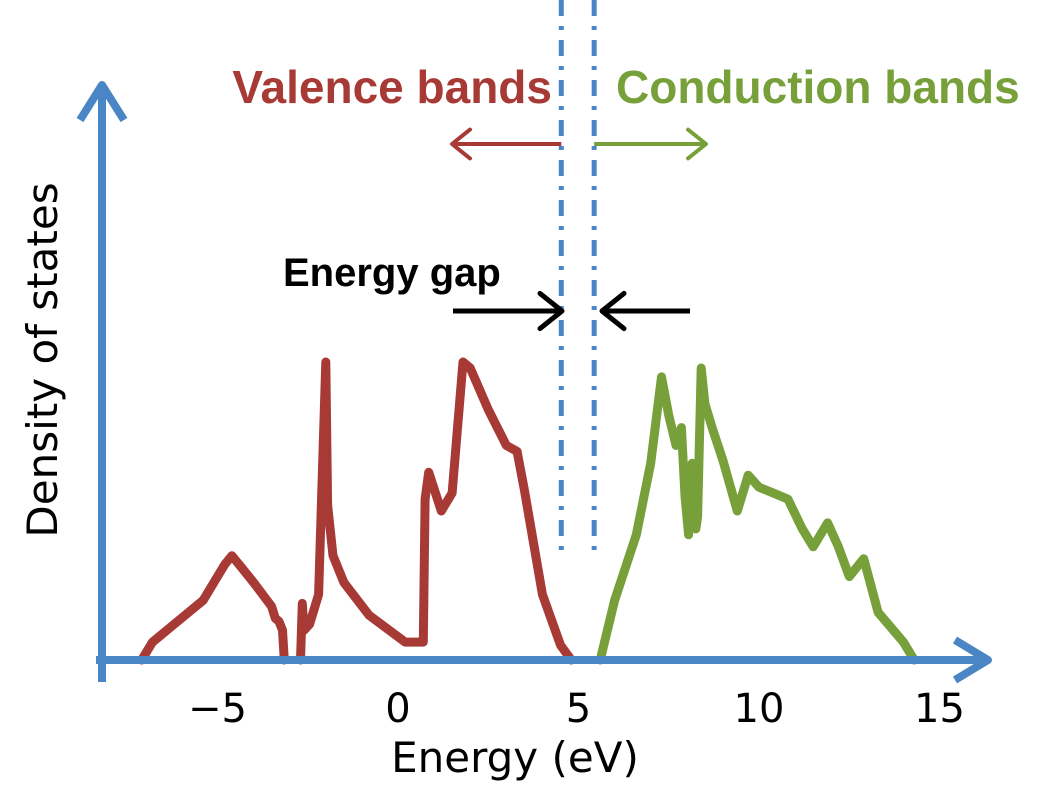 Image resolution: width=1047 pixels, height=792 pixels. I want to click on x-tick-label: 5, so click(578, 709).